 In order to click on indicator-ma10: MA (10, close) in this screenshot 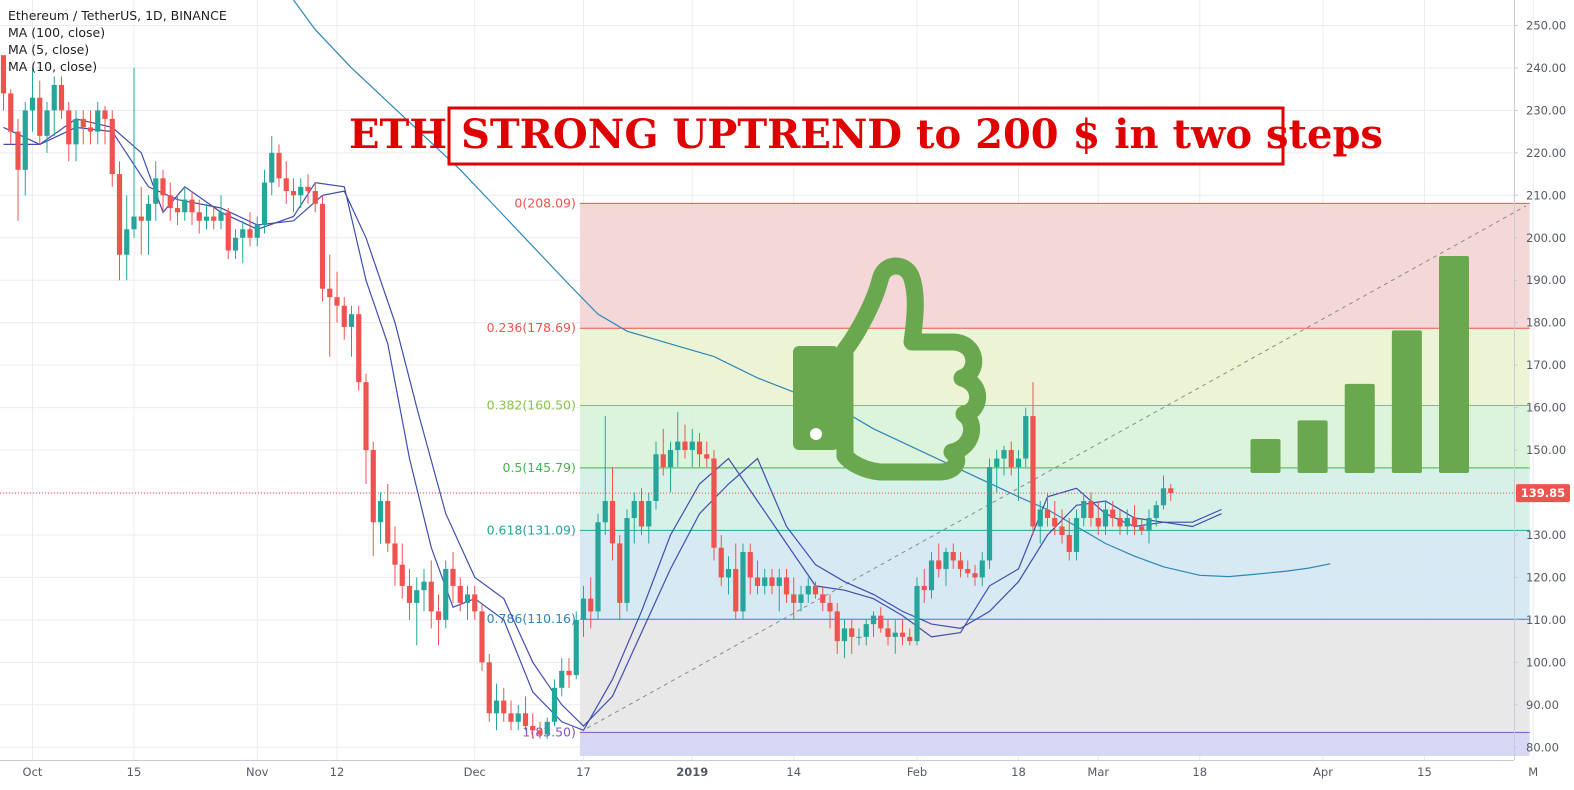, I will do `click(52, 66)`.